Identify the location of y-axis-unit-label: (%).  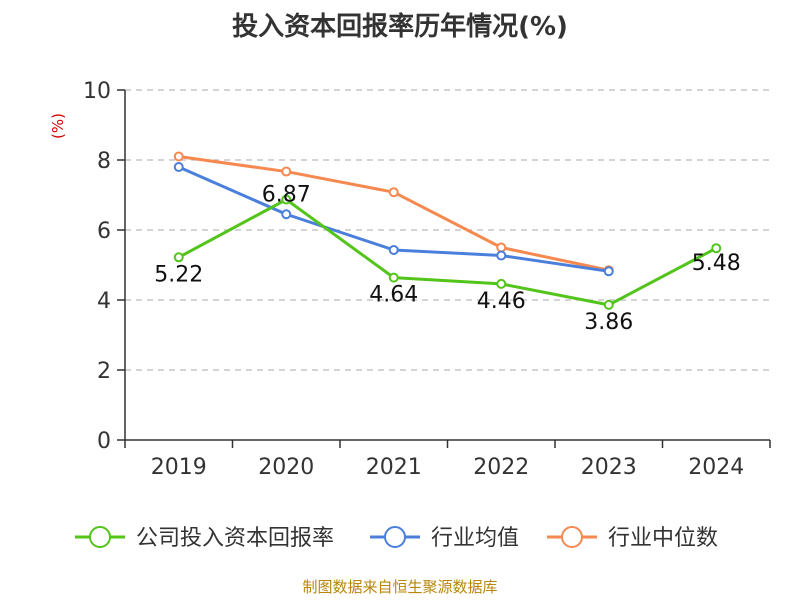
(58, 126).